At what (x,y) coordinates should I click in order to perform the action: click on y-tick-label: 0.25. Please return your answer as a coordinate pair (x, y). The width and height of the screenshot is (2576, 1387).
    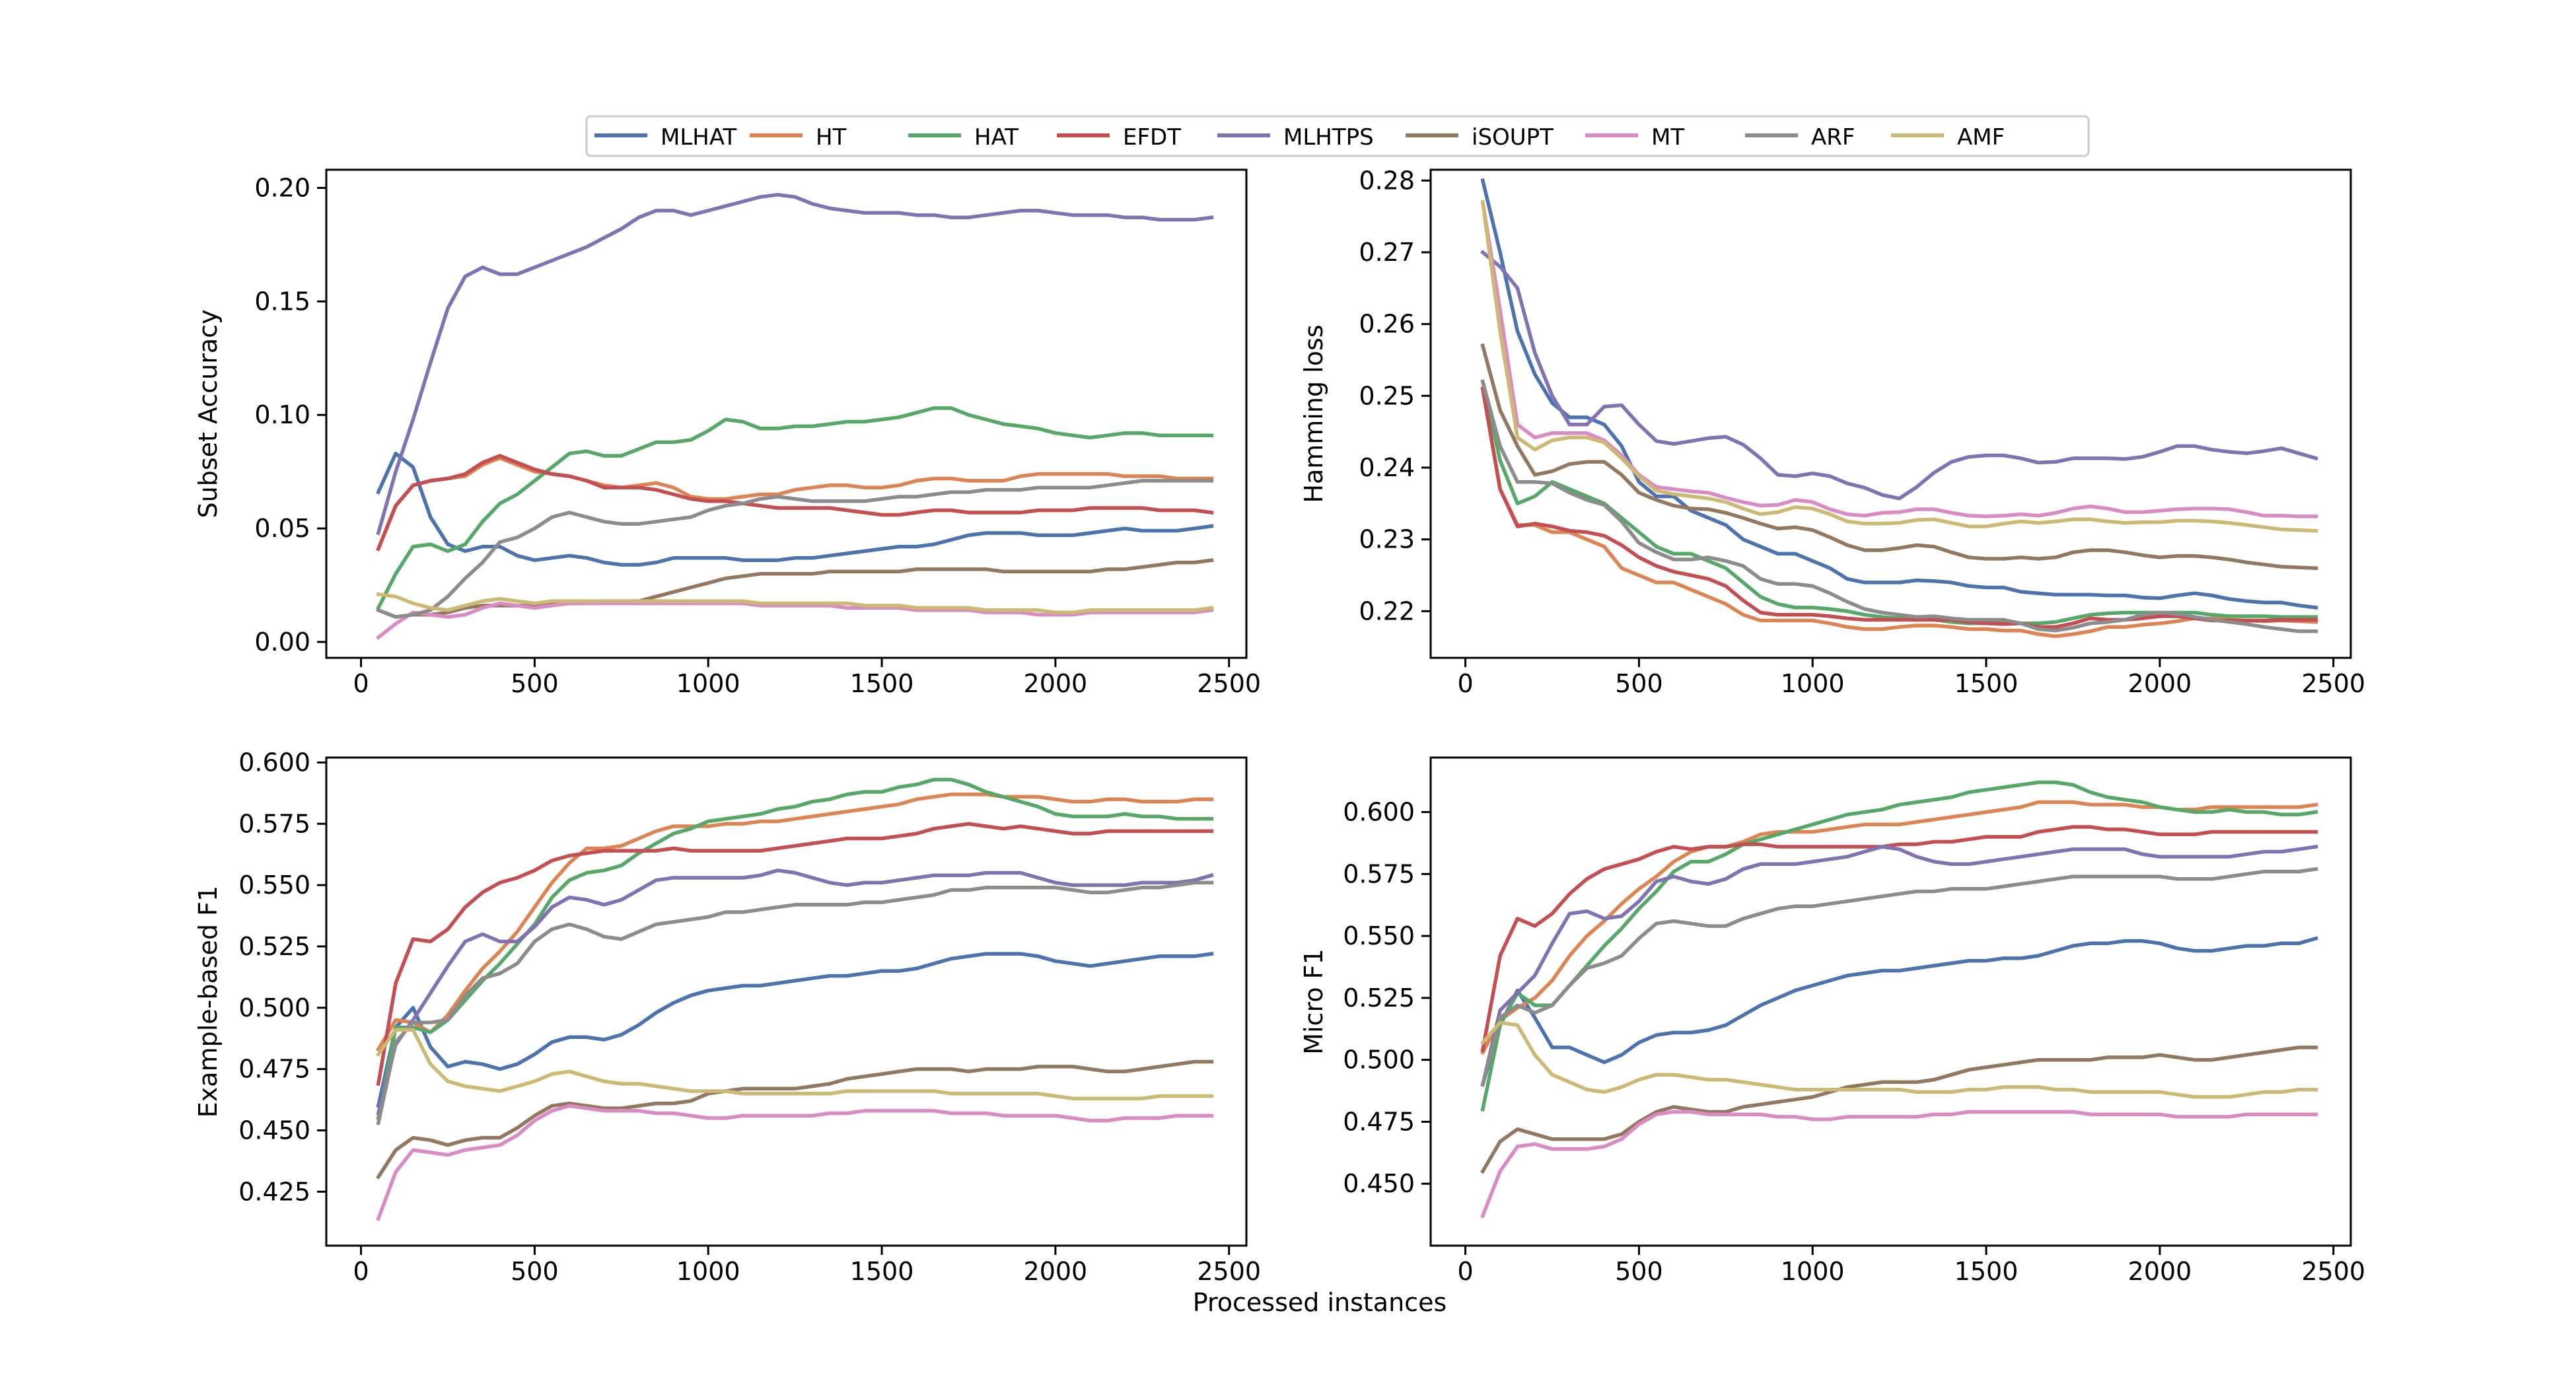
    Looking at the image, I should click on (1387, 395).